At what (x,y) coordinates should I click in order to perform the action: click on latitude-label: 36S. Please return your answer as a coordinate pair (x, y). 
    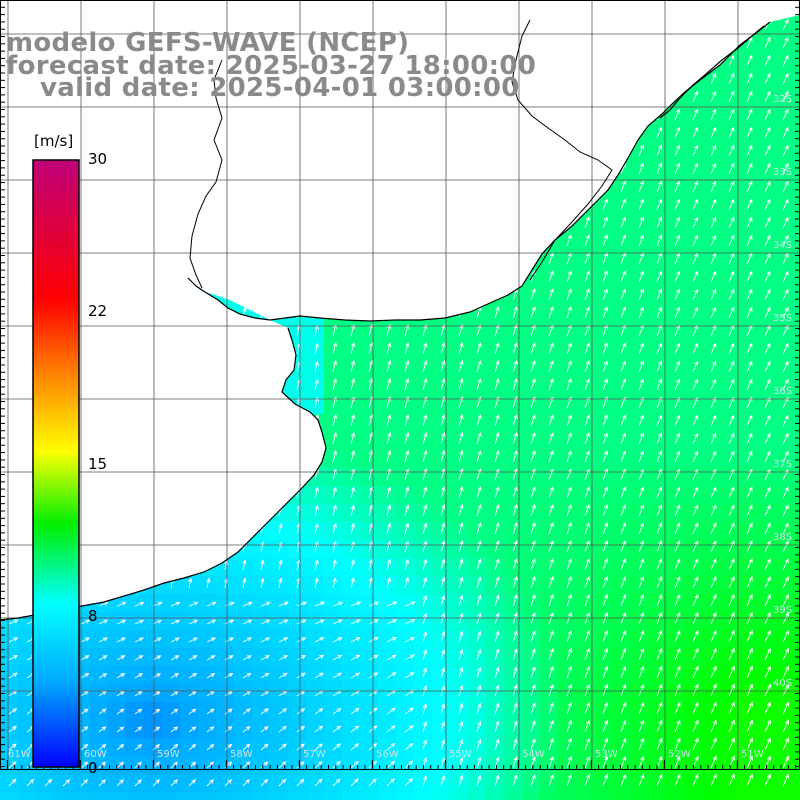
    Looking at the image, I should click on (783, 391).